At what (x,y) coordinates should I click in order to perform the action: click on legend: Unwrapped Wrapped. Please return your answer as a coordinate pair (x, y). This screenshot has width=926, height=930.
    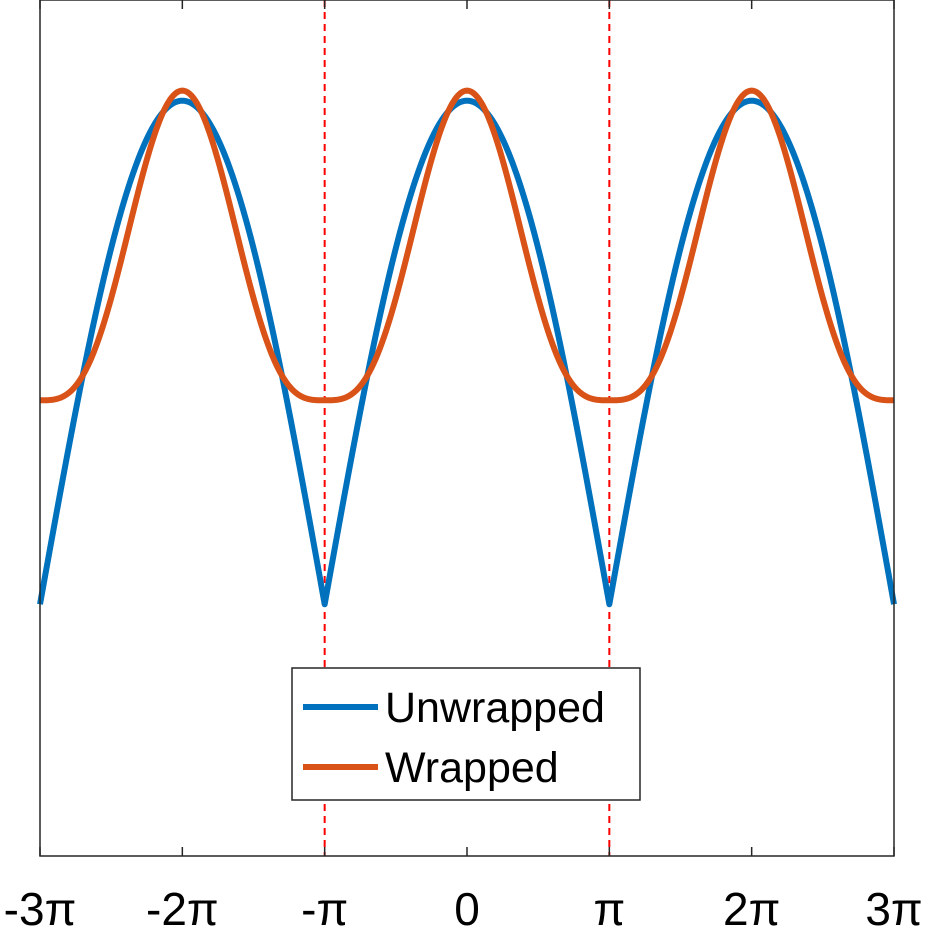
    Looking at the image, I should click on (466, 734).